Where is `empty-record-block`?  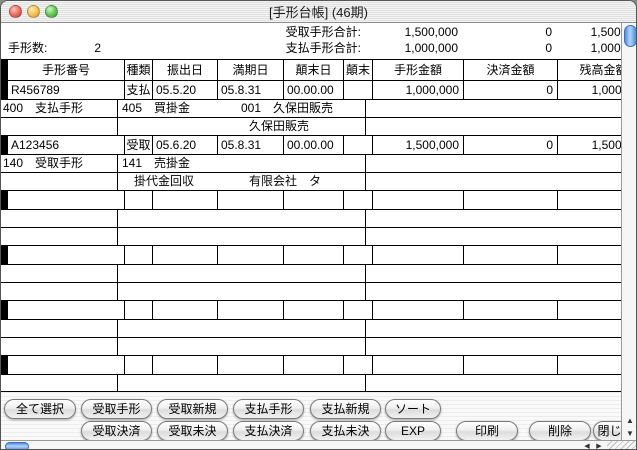 empty-record-block is located at coordinates (311, 328).